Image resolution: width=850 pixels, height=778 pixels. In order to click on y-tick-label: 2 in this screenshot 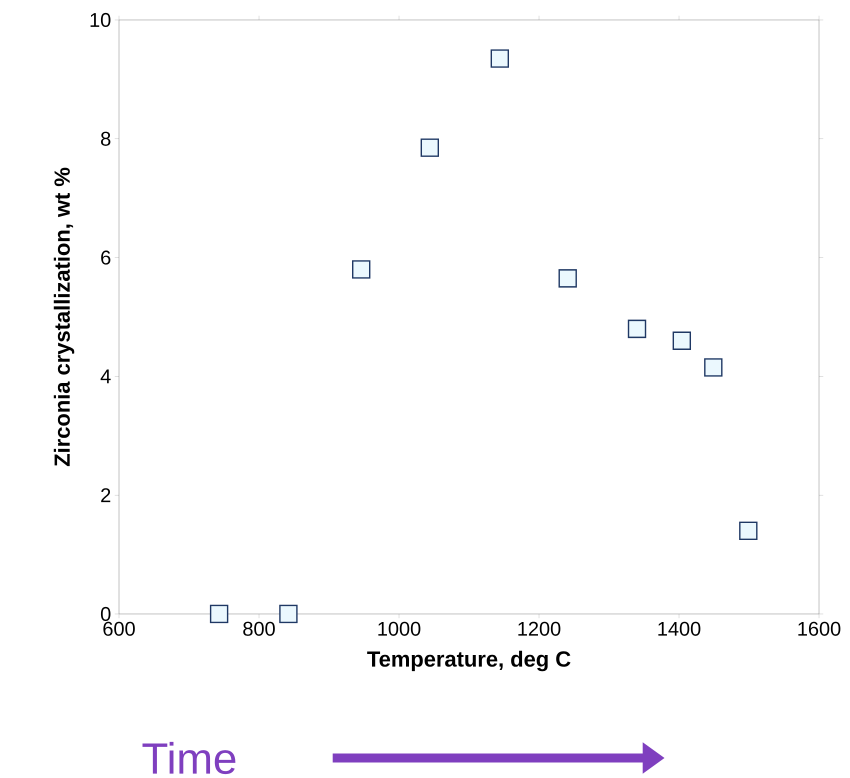, I will do `click(105, 495)`.